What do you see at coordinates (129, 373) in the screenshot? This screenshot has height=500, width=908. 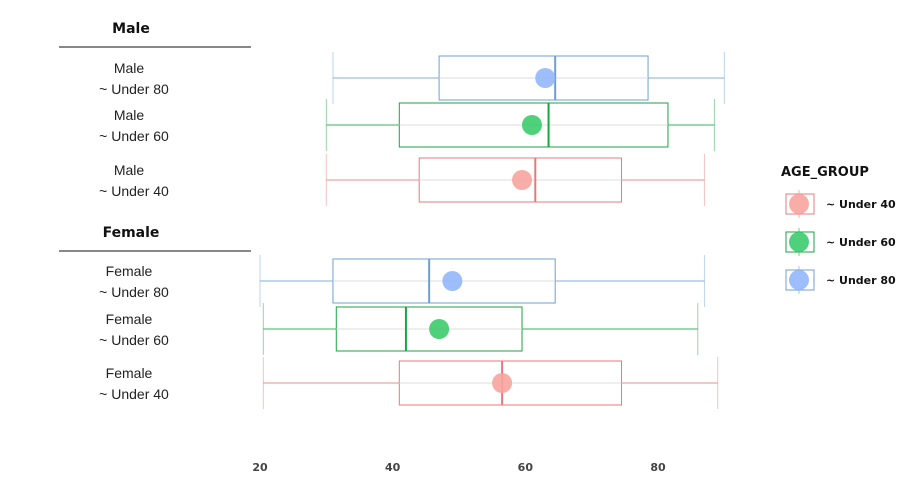 I see `row-label-sex-female-under-40: Female` at bounding box center [129, 373].